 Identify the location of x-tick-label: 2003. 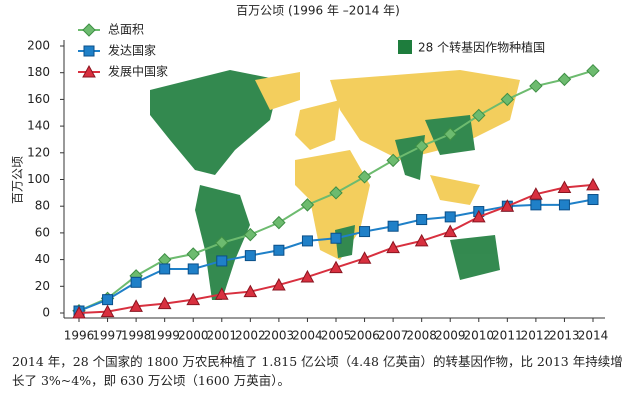
(279, 336).